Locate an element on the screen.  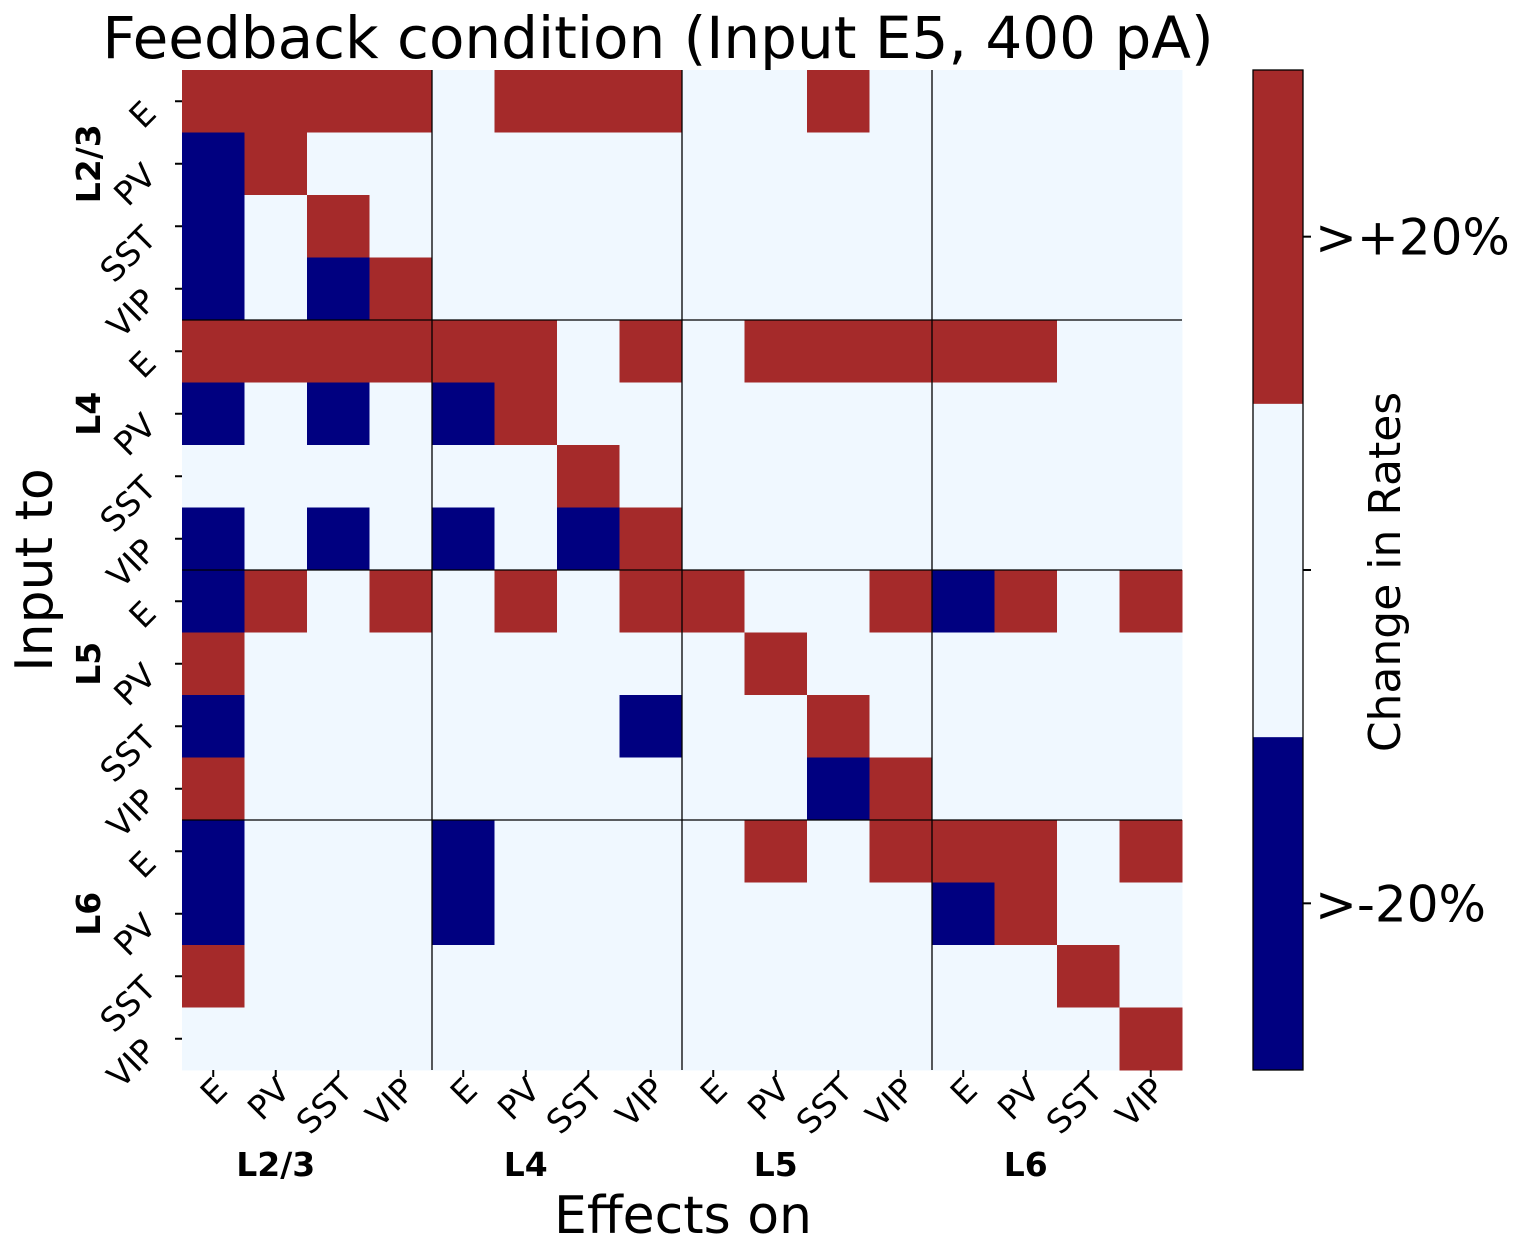
y-group-label: L4 is located at coordinates (88, 414).